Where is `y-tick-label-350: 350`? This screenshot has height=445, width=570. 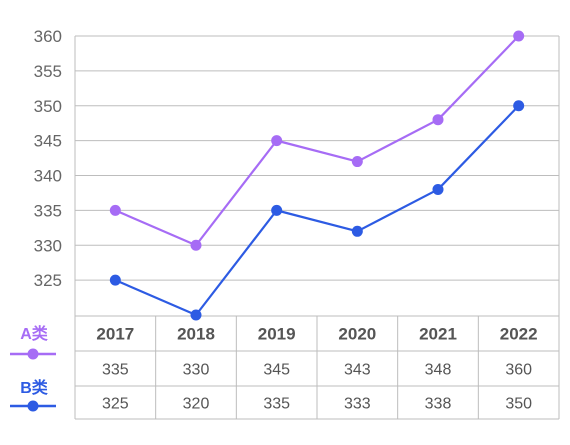 y-tick-label-350: 350 is located at coordinates (48, 106).